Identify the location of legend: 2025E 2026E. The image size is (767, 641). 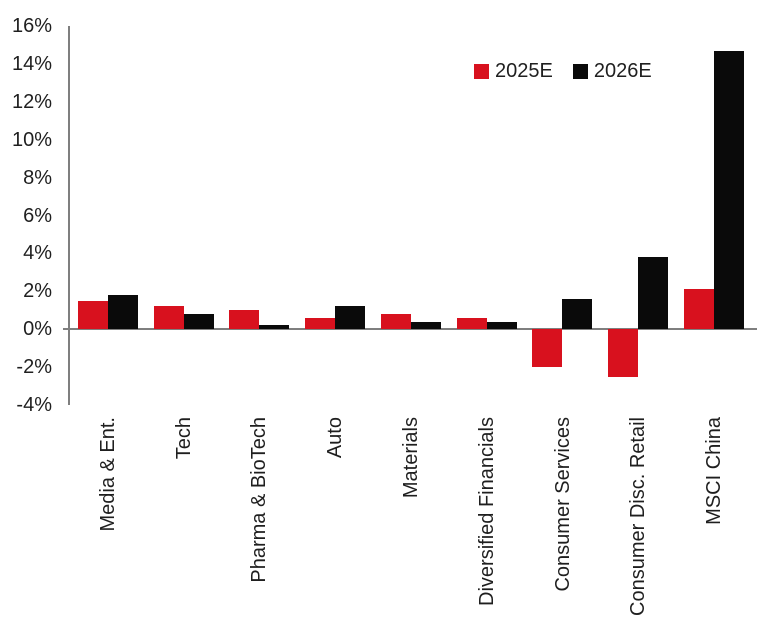
(563, 71).